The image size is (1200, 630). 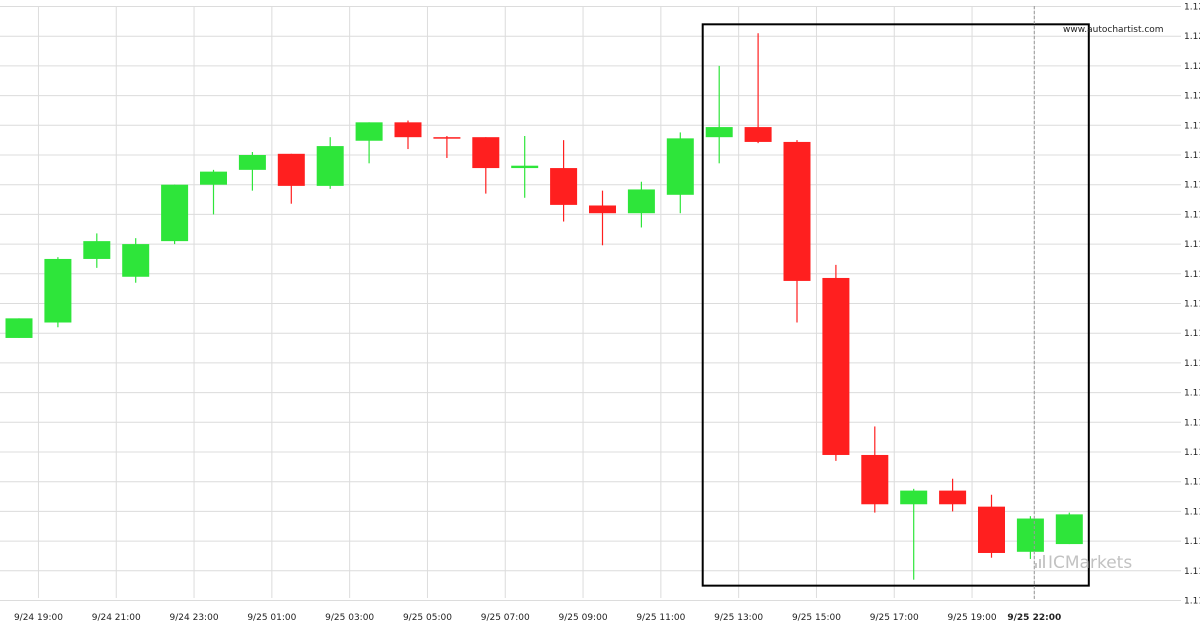 What do you see at coordinates (1192, 453) in the screenshot?
I see `y-tick-label: 1.1144` at bounding box center [1192, 453].